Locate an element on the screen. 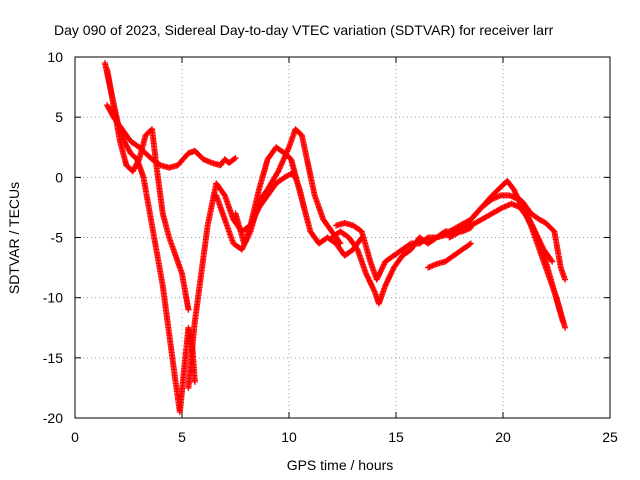  x-tick-label: 15 is located at coordinates (396, 437).